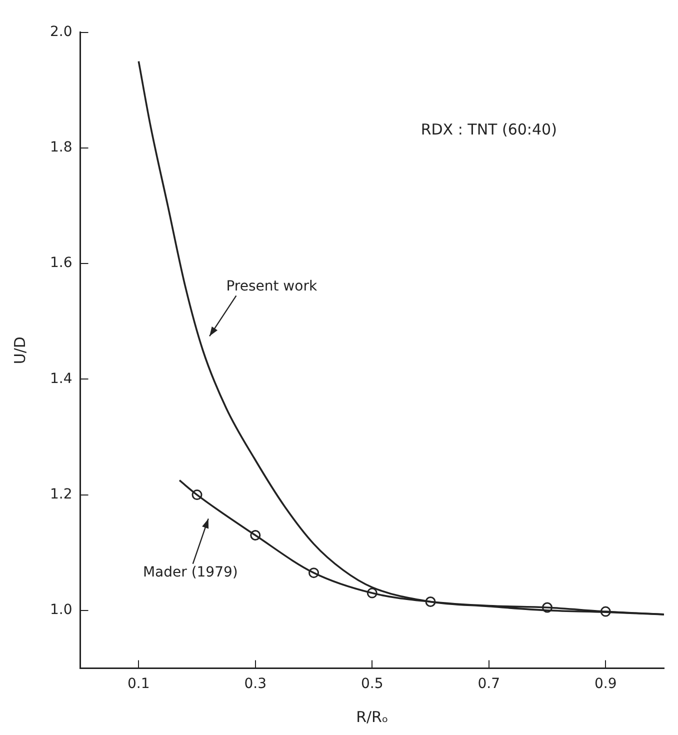 The width and height of the screenshot is (678, 735). What do you see at coordinates (372, 684) in the screenshot?
I see `x-tick-label: 0.5` at bounding box center [372, 684].